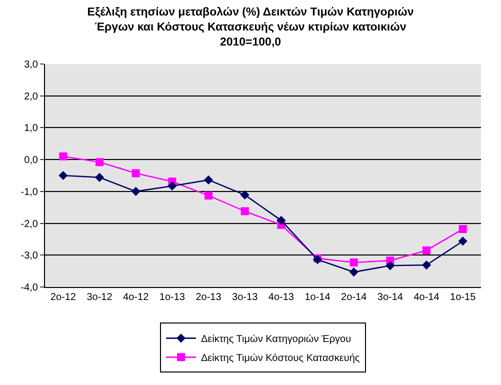 The height and width of the screenshot is (385, 501). What do you see at coordinates (29, 288) in the screenshot?
I see `y-tick-label: -4,0` at bounding box center [29, 288].